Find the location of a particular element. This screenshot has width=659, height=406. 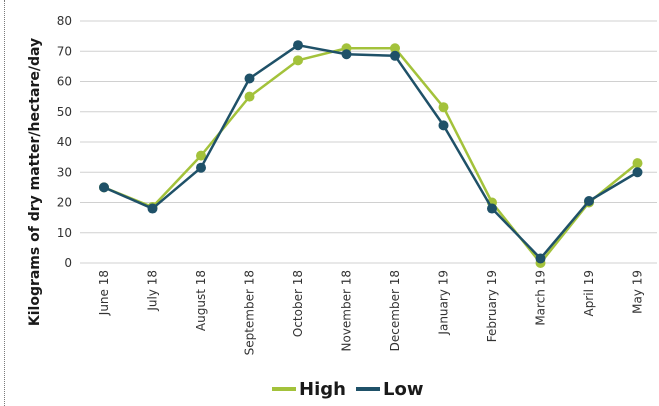

y-tick-label: 0 is located at coordinates (68, 263).